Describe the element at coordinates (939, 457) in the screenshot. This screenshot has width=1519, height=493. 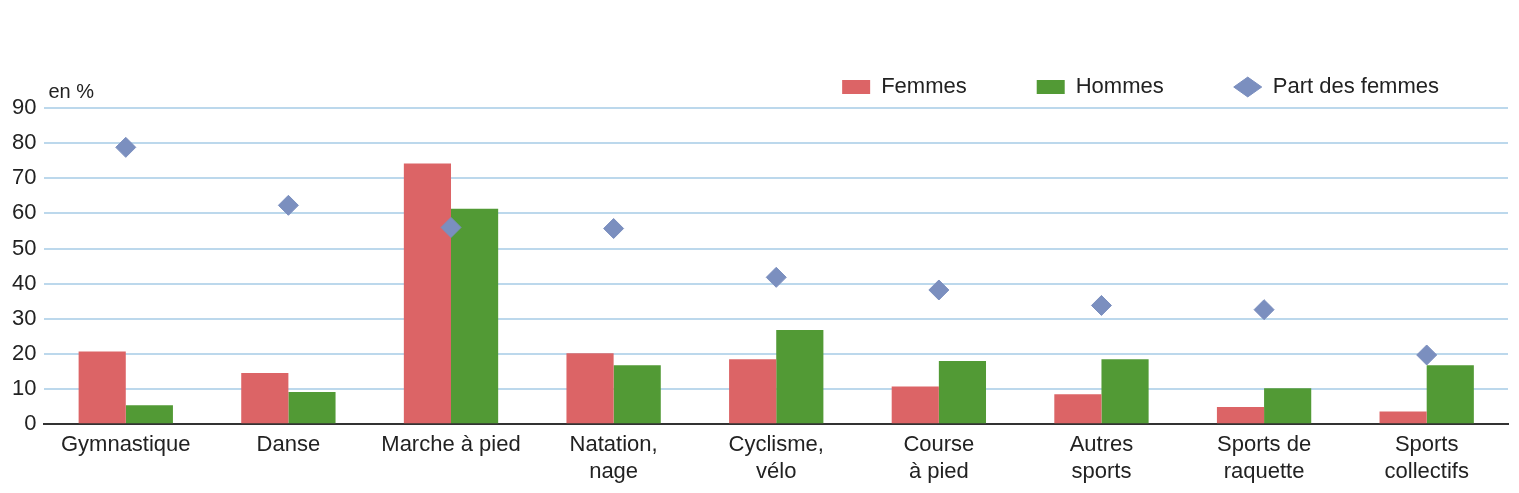
I see `x-tick-label: Course à pied` at that location.